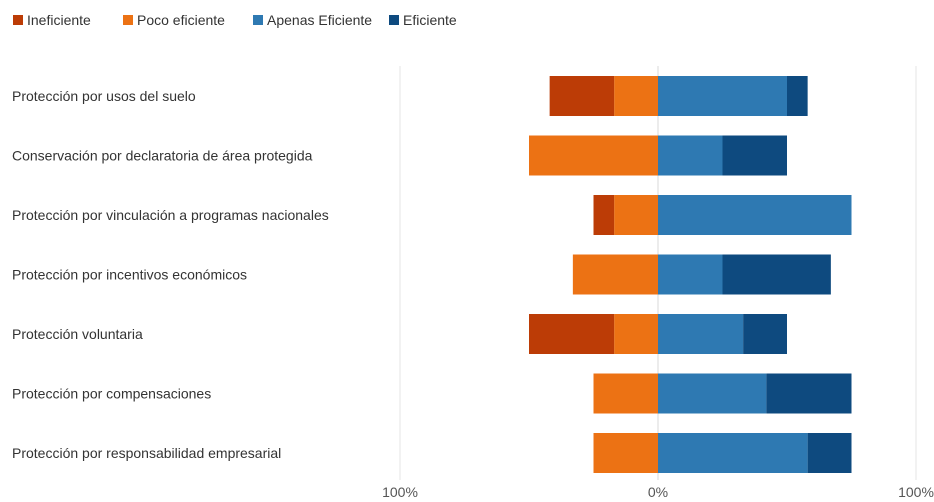 The width and height of the screenshot is (934, 502). Describe the element at coordinates (400, 492) in the screenshot. I see `tick-label-left: 100%` at that location.